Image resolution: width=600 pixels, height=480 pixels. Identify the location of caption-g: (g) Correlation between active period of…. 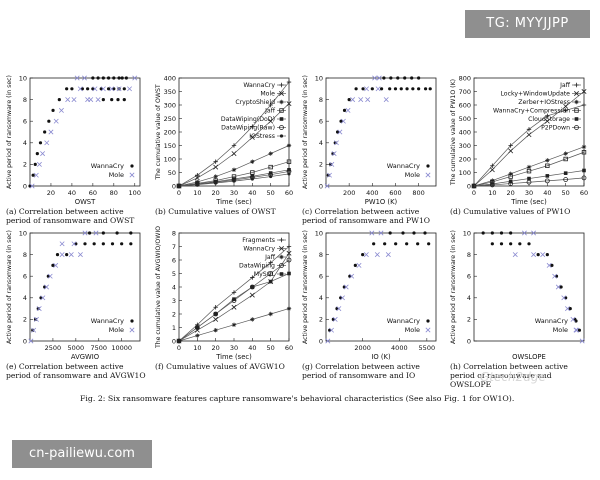
(361, 371).